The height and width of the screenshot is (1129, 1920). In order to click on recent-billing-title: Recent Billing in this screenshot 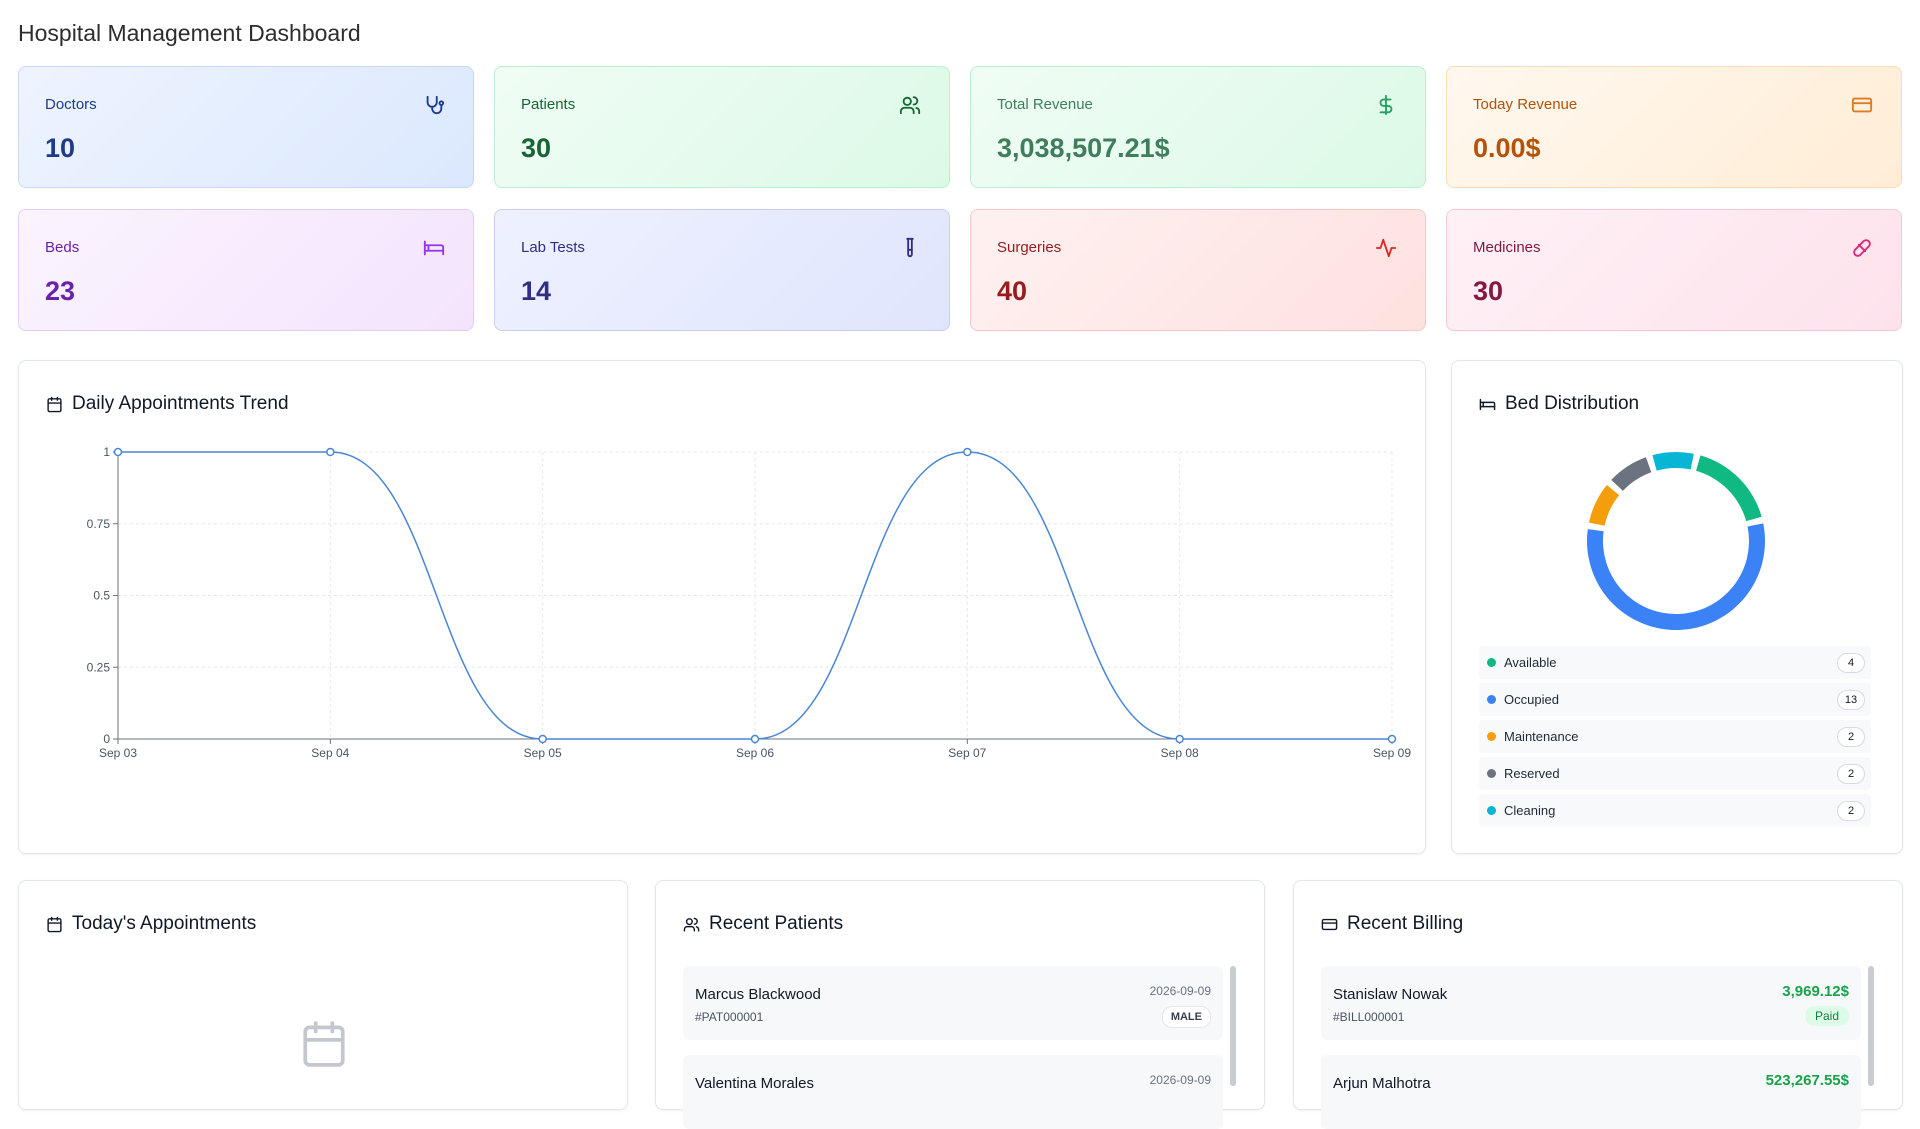, I will do `click(1392, 924)`.